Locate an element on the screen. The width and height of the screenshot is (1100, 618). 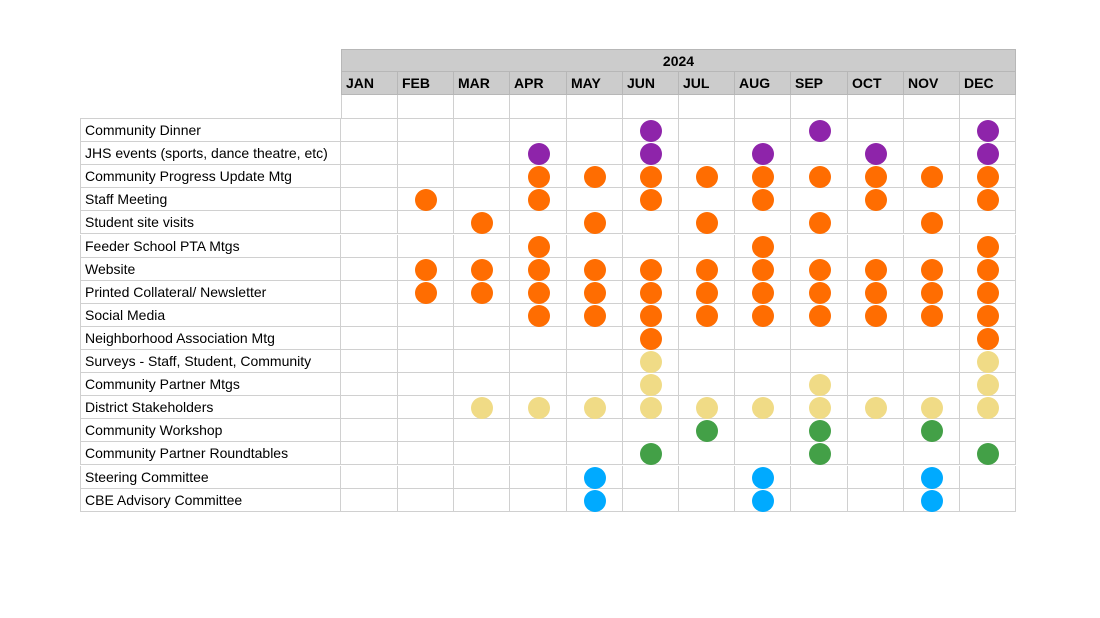
activity-label: Steering Committee is located at coordinates (210, 477).